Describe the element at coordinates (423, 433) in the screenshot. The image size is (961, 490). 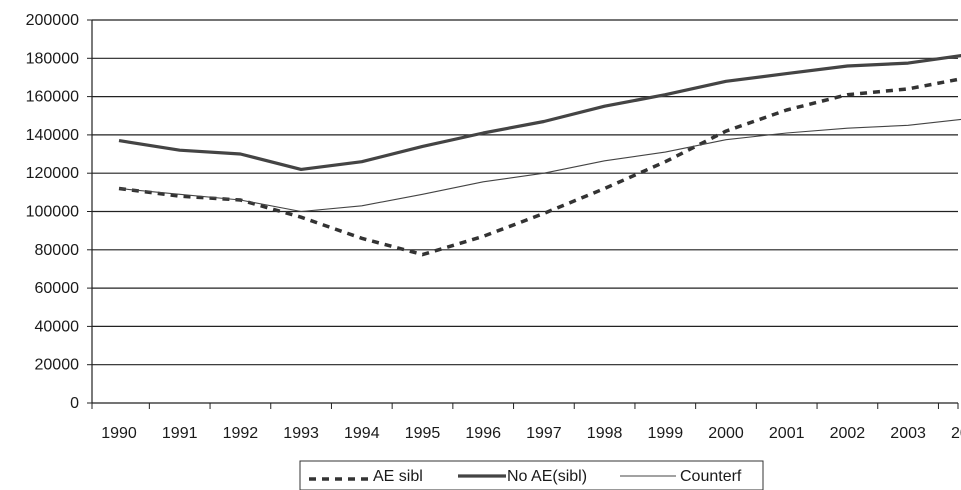
I see `x-tick-label: 1995` at that location.